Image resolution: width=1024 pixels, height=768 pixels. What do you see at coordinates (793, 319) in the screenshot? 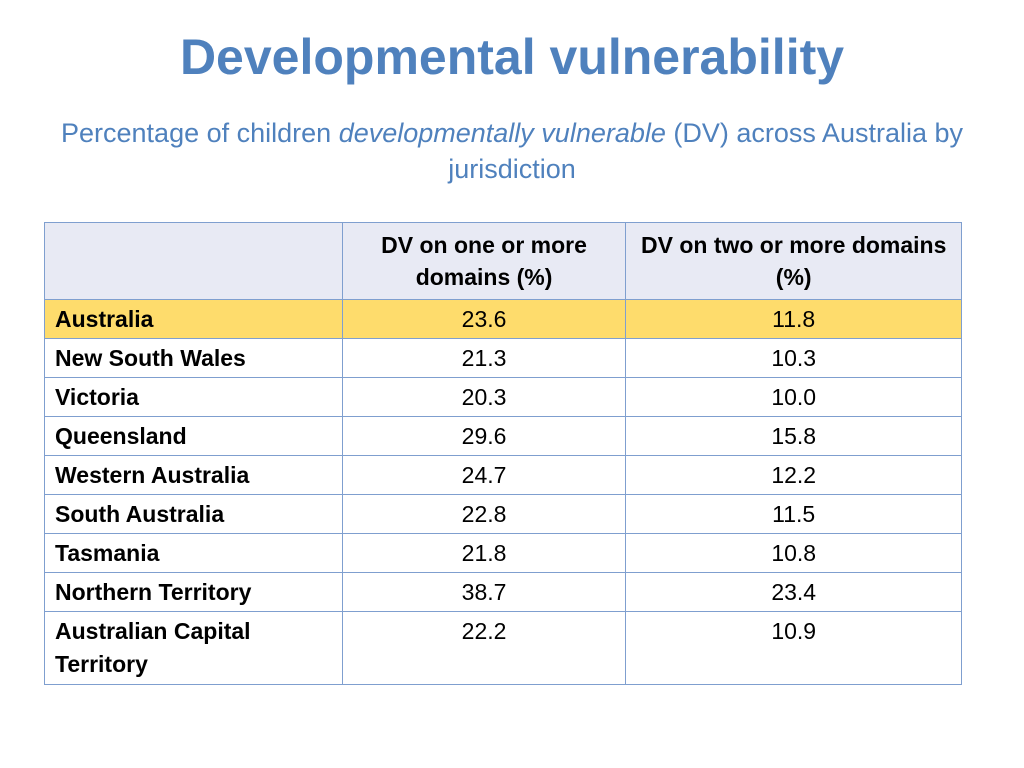
I see `dv-two-or-more-cell: 11.8` at bounding box center [793, 319].